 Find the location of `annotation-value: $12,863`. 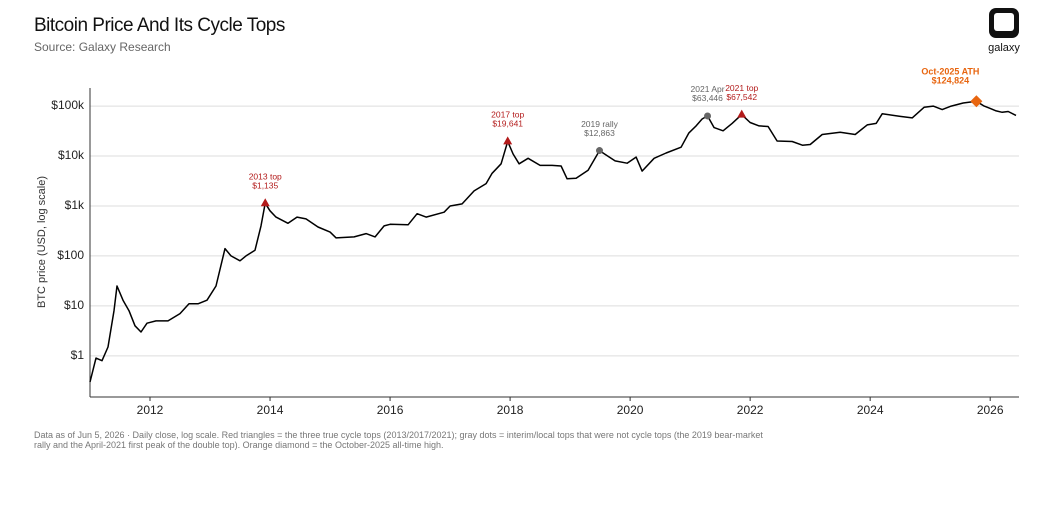

annotation-value: $12,863 is located at coordinates (599, 133).